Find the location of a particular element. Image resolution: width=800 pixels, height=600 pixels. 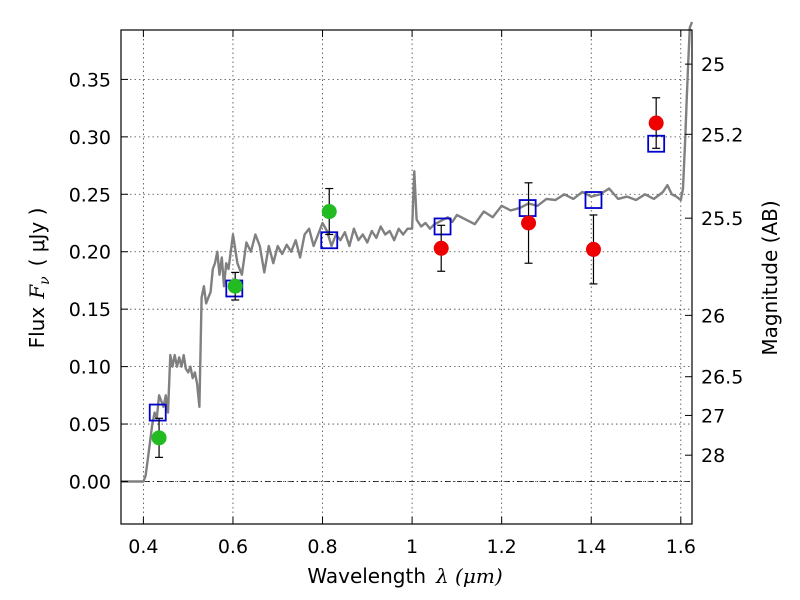

x-tick-label: 1 is located at coordinates (412, 547).